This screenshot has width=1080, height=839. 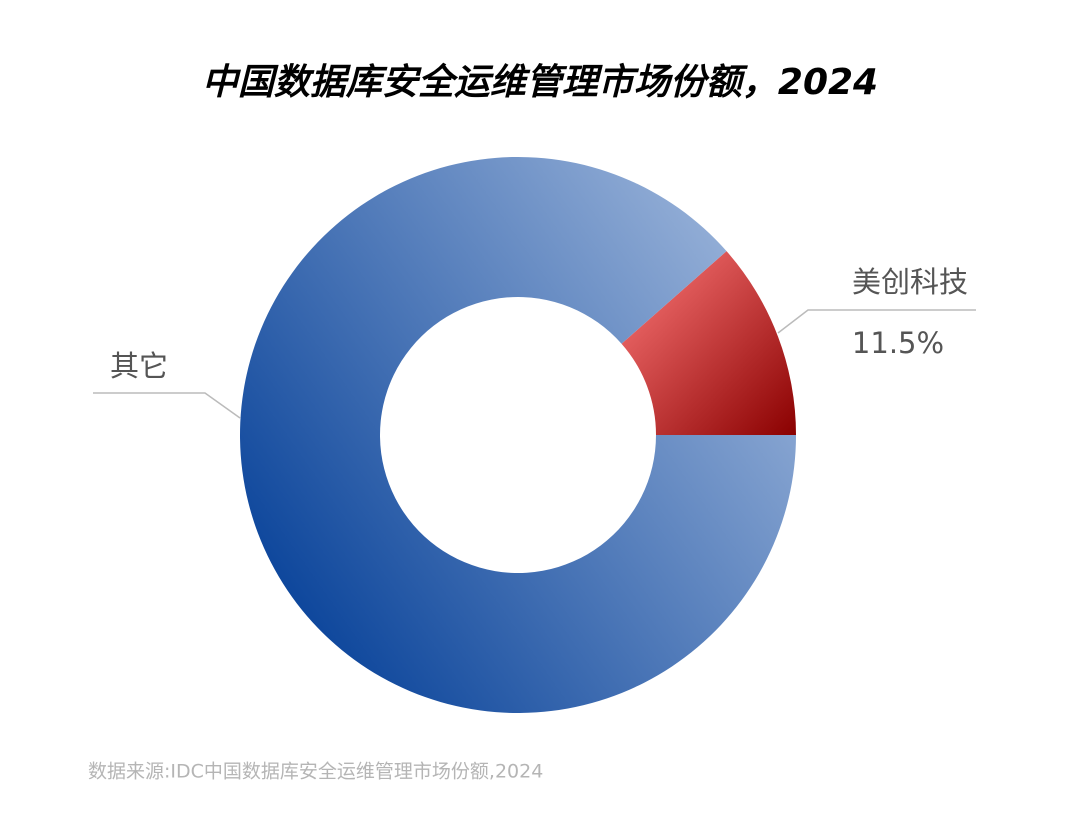 What do you see at coordinates (708, 343) in the screenshot?
I see `donut-slice` at bounding box center [708, 343].